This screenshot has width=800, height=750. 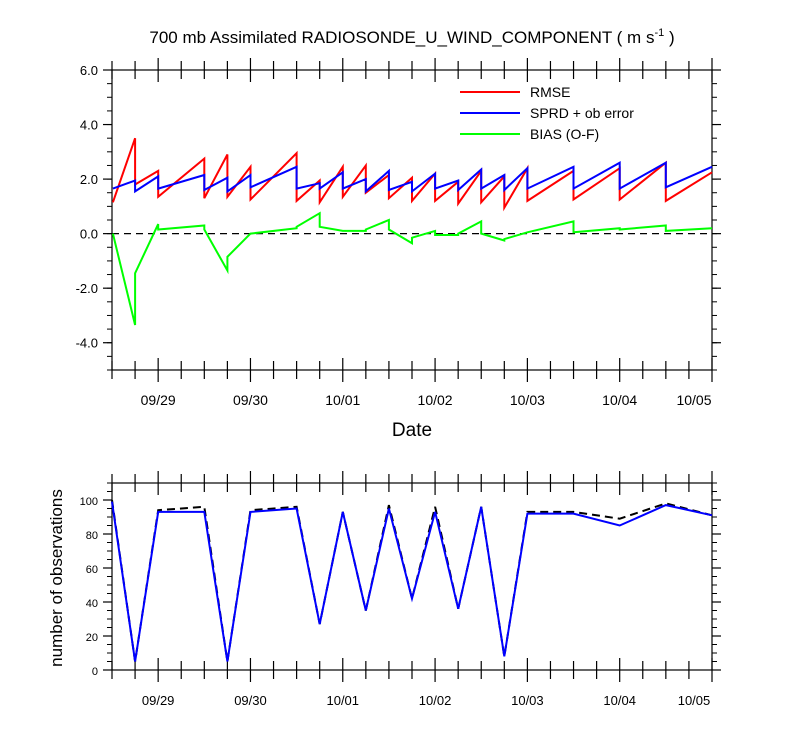 I want to click on bottom-y-tick-label: 0, so click(x=95, y=672).